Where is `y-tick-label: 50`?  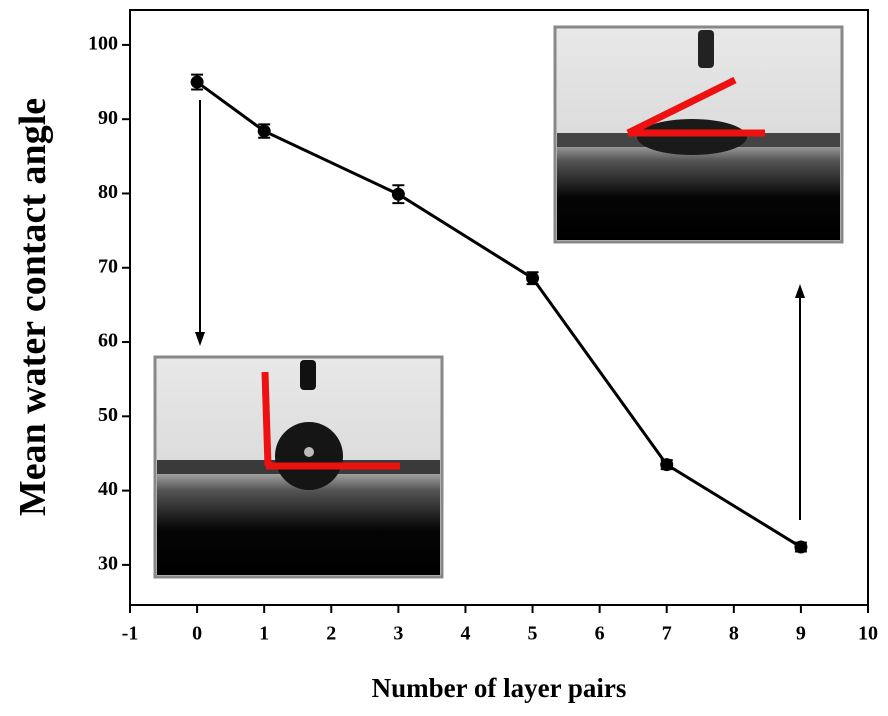
y-tick-label: 50 is located at coordinates (108, 415).